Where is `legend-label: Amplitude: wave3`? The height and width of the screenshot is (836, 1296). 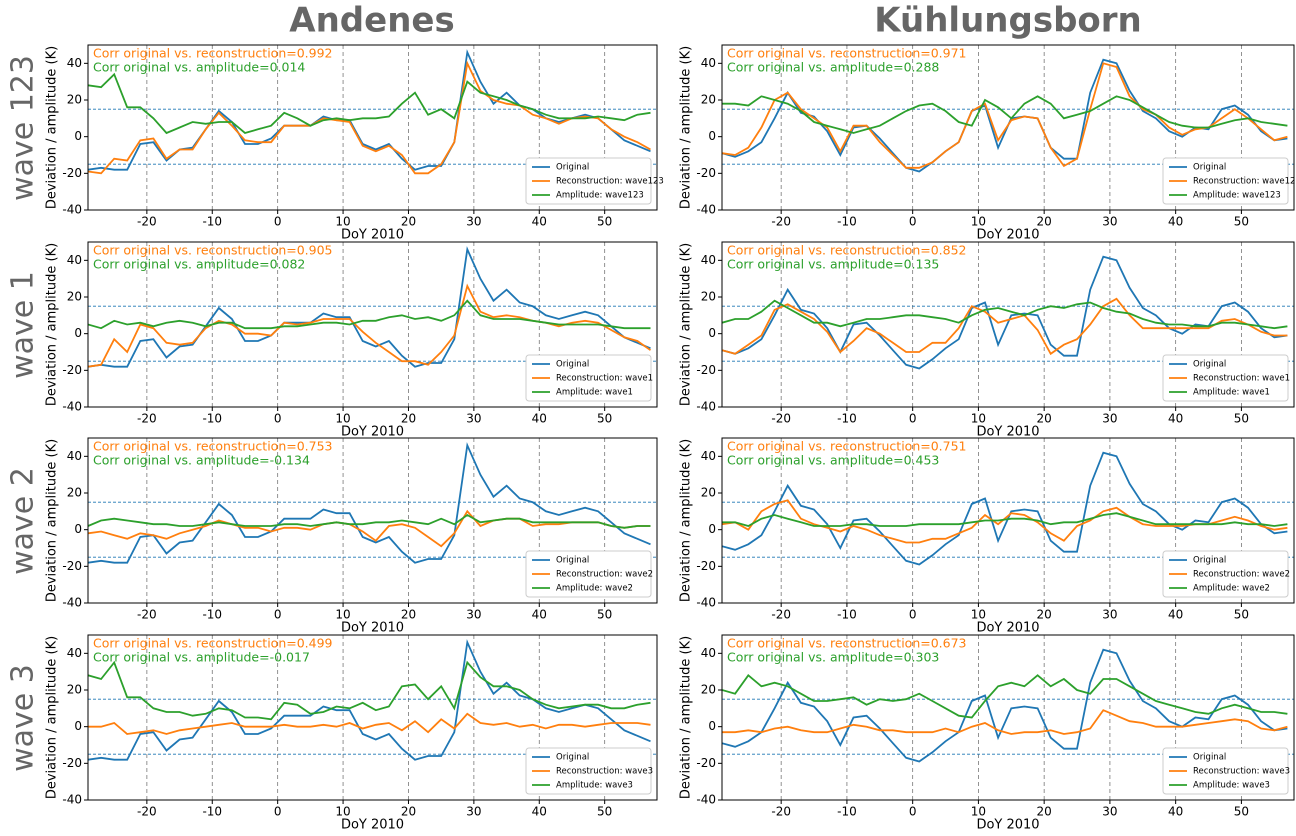
legend-label: Amplitude: wave3 is located at coordinates (594, 786).